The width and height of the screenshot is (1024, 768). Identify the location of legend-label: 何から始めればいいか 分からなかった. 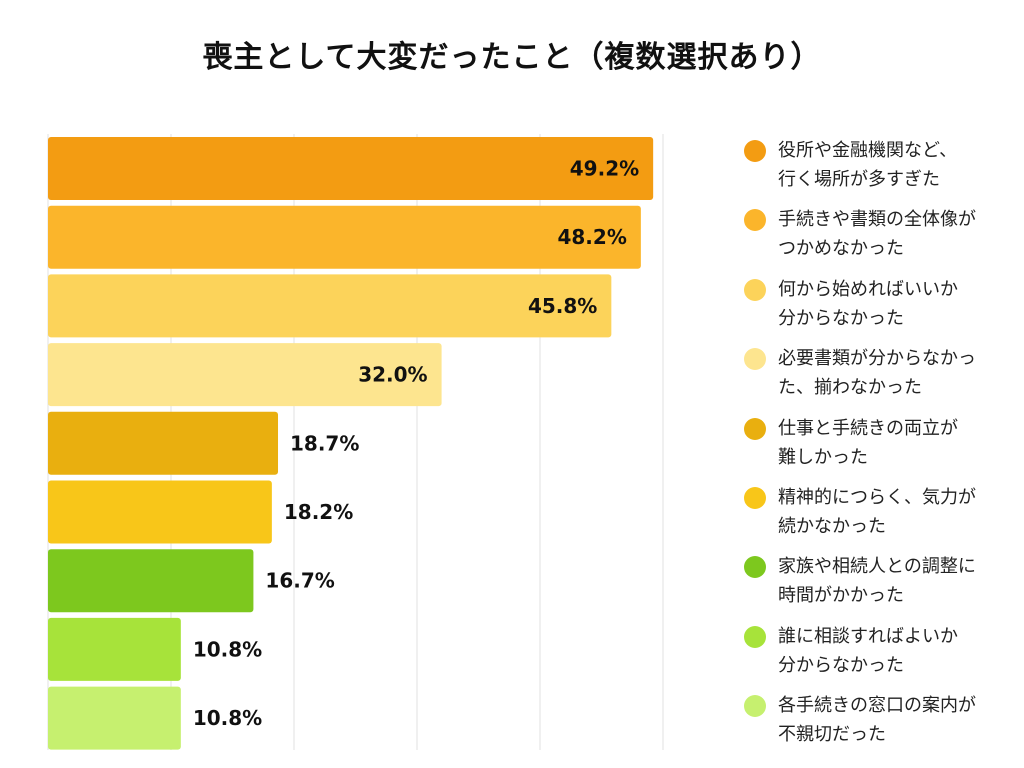
(868, 303).